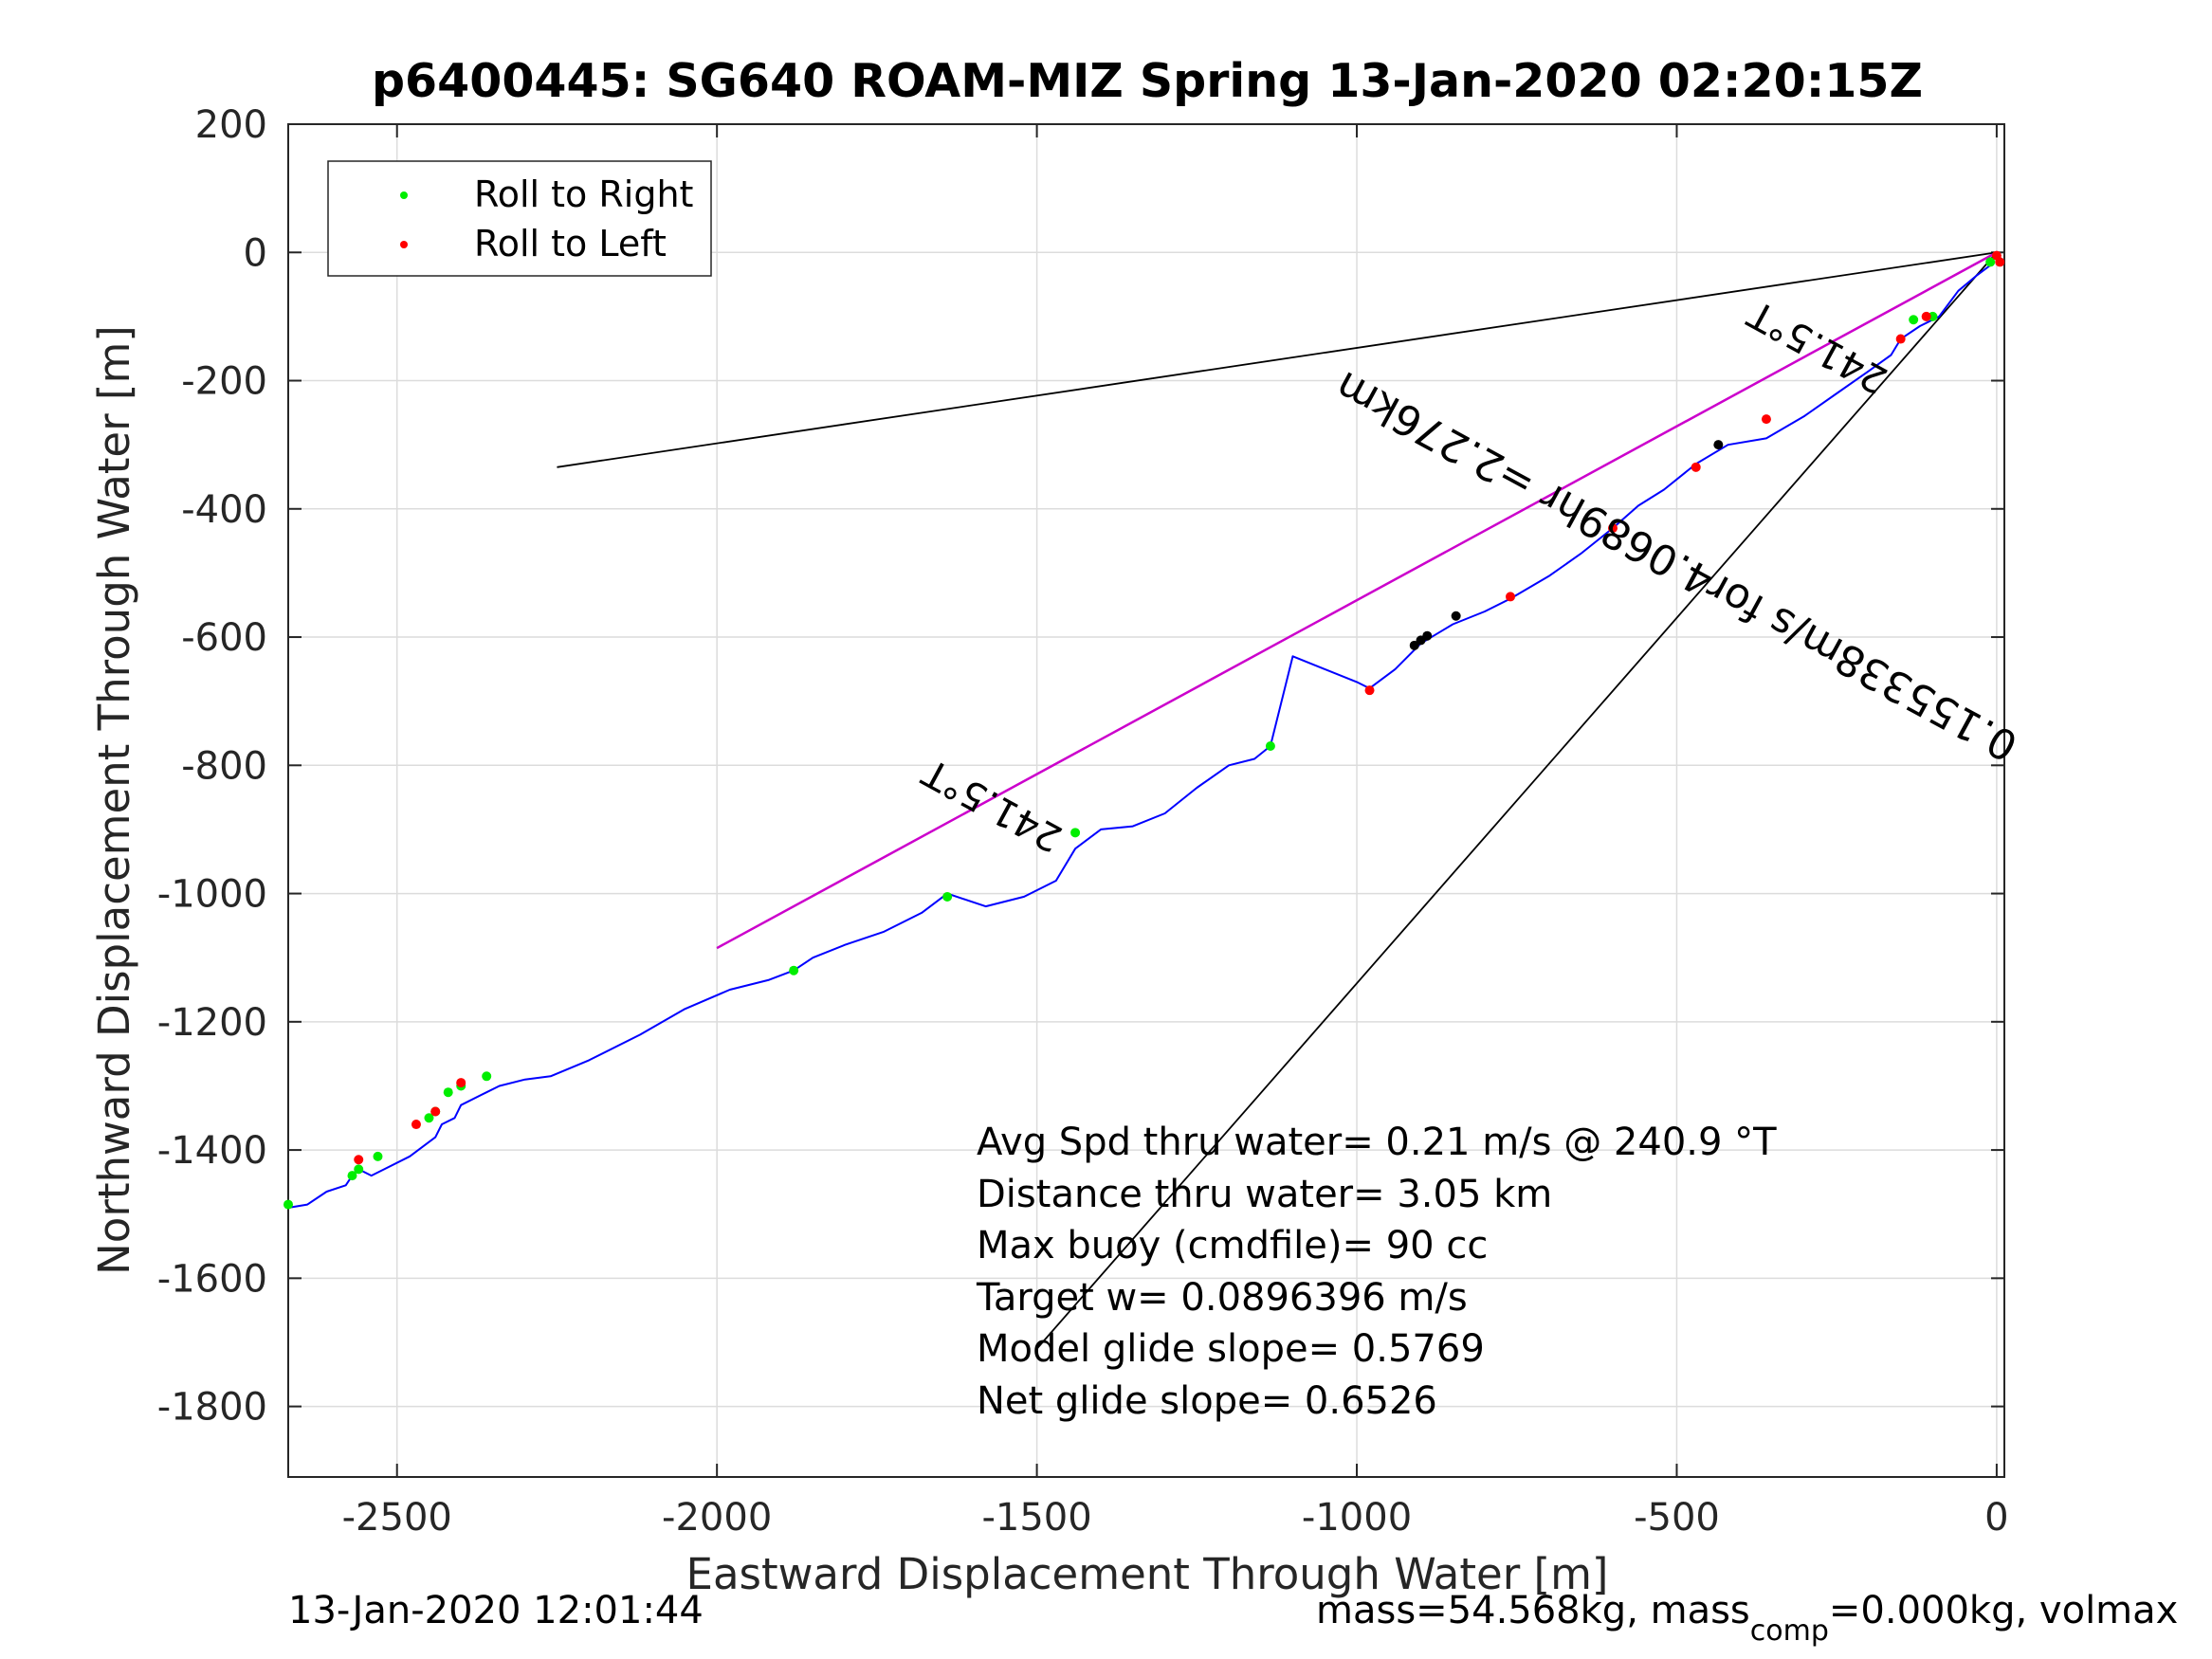 This screenshot has width=2212, height=1659. Describe the element at coordinates (224, 382) in the screenshot. I see `y-tick-label: -200` at that location.